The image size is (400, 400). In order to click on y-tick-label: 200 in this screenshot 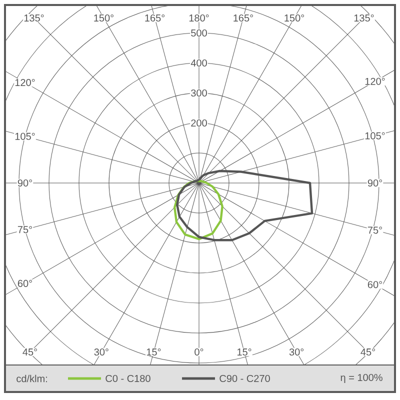, I will do `click(199, 123)`.